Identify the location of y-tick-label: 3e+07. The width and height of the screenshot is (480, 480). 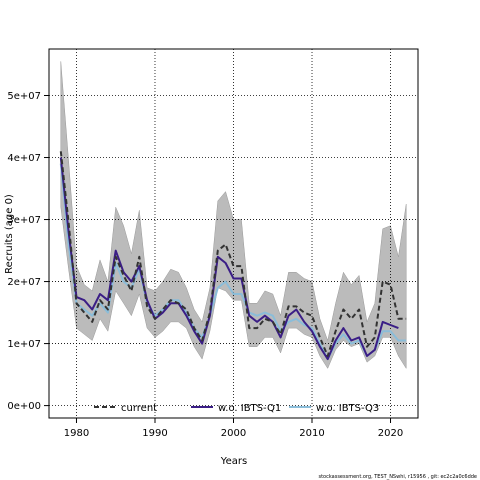
(24, 220).